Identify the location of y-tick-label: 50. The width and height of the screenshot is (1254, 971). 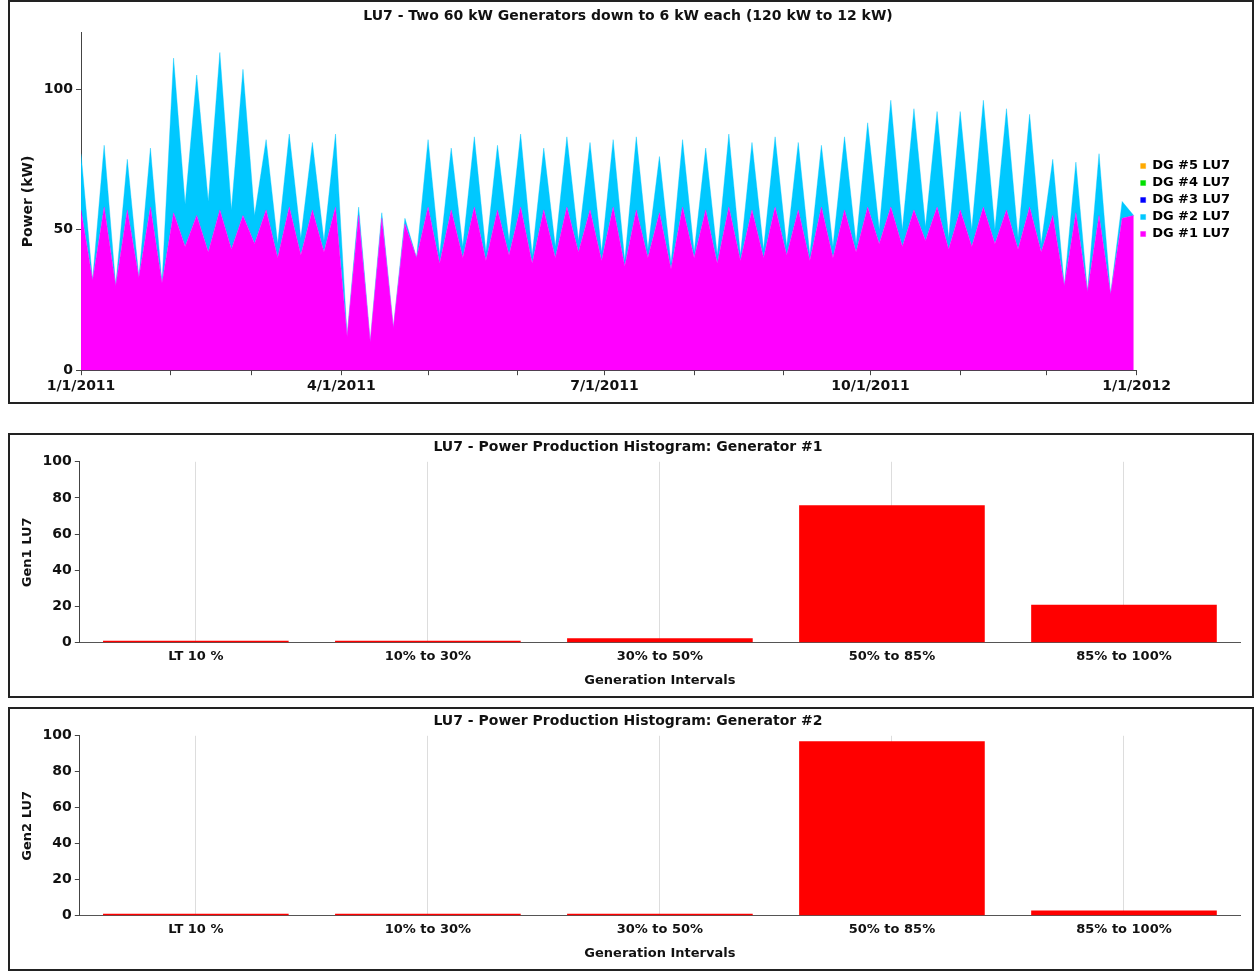
(63, 228).